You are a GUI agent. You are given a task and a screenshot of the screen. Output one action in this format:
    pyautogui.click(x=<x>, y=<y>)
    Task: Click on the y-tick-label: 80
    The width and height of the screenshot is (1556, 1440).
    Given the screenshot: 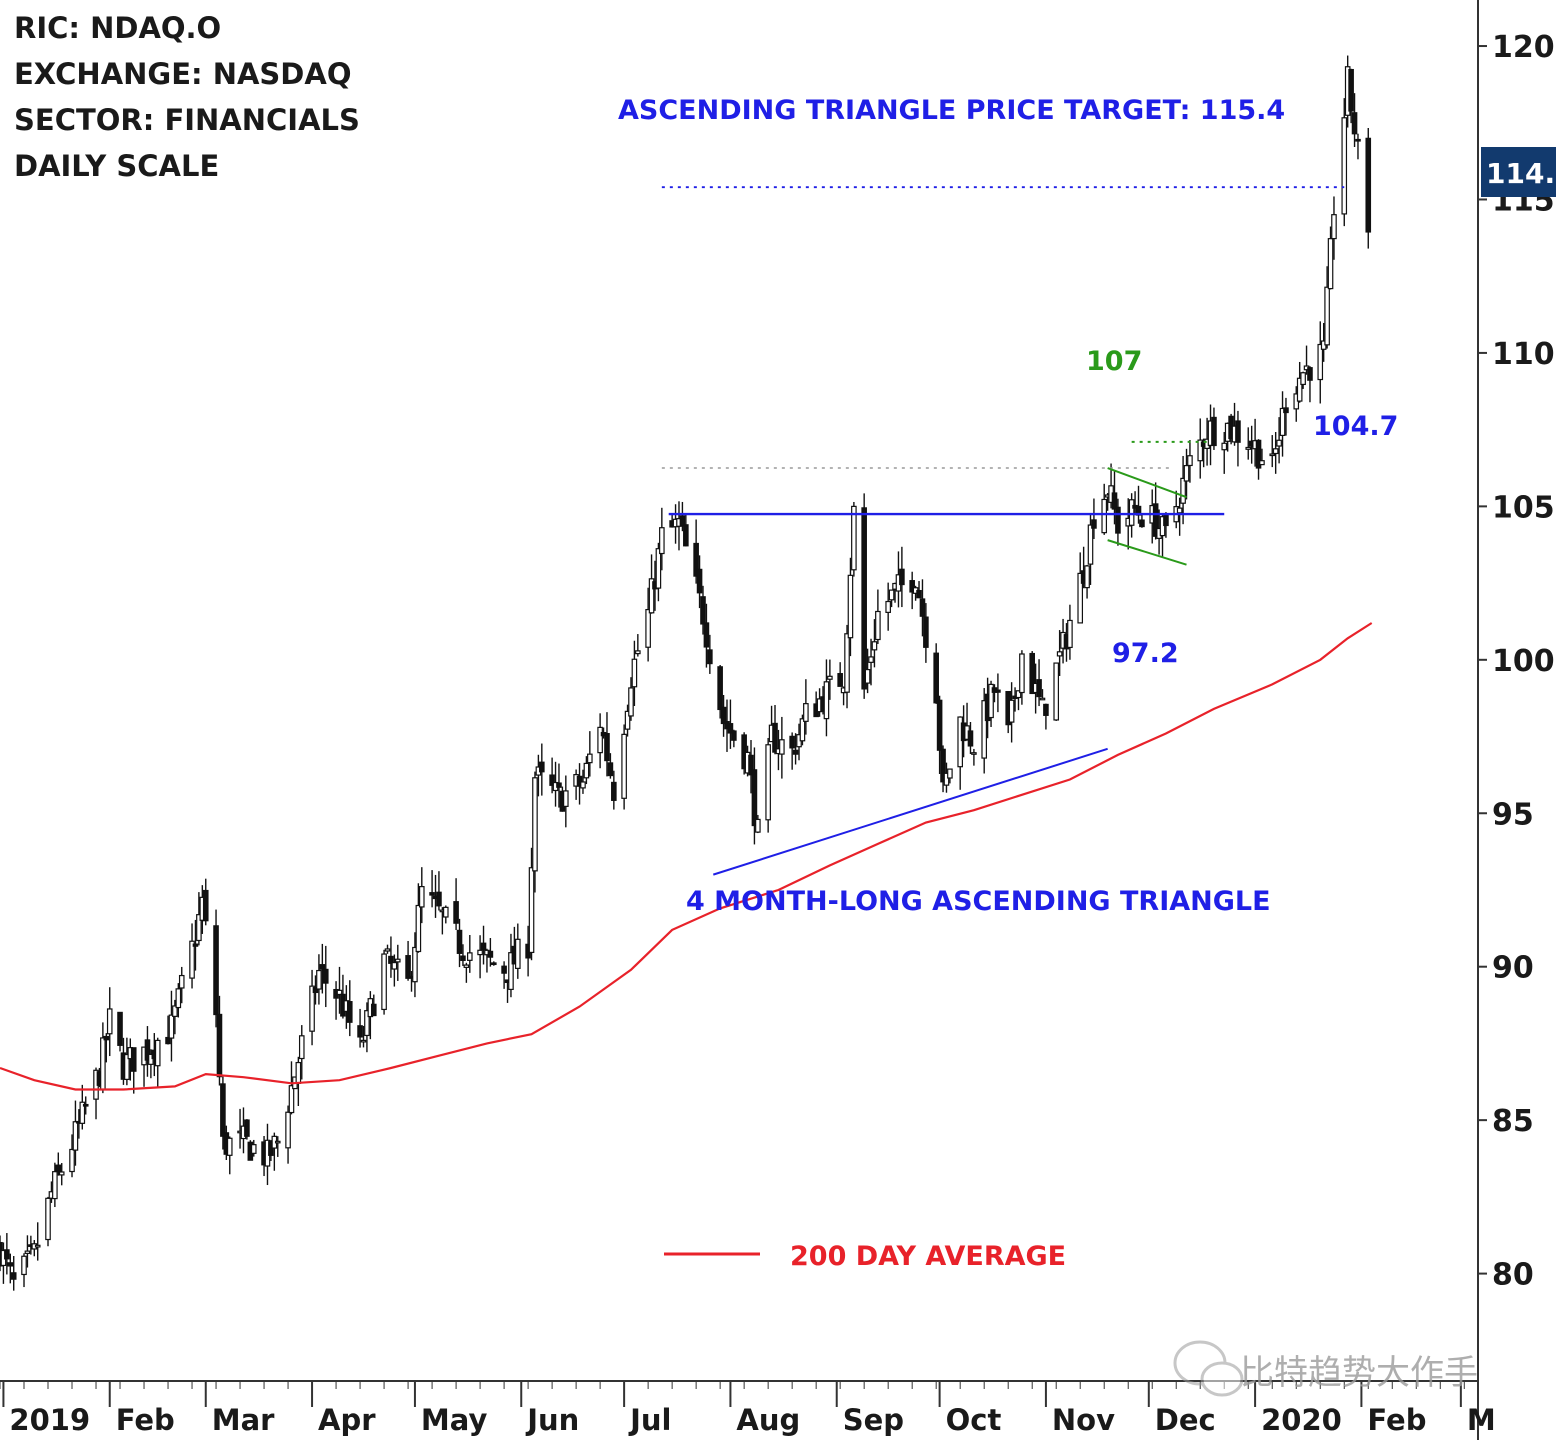 What is the action you would take?
    pyautogui.click(x=1513, y=1275)
    